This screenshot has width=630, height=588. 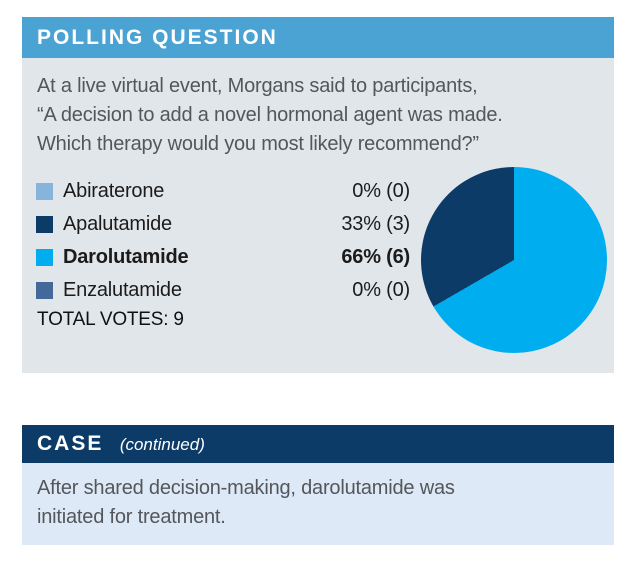 What do you see at coordinates (318, 444) in the screenshot?
I see `case-header-bar: CASE (continued)` at bounding box center [318, 444].